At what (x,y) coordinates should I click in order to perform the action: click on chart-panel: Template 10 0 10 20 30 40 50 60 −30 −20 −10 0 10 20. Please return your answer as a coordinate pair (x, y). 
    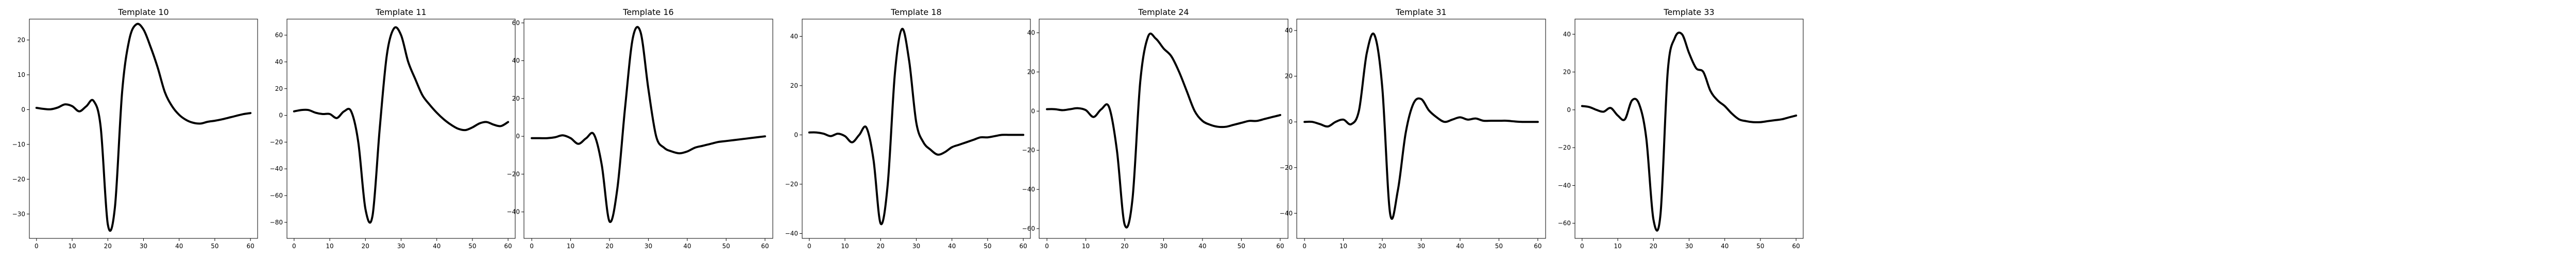
    Looking at the image, I should click on (135, 128).